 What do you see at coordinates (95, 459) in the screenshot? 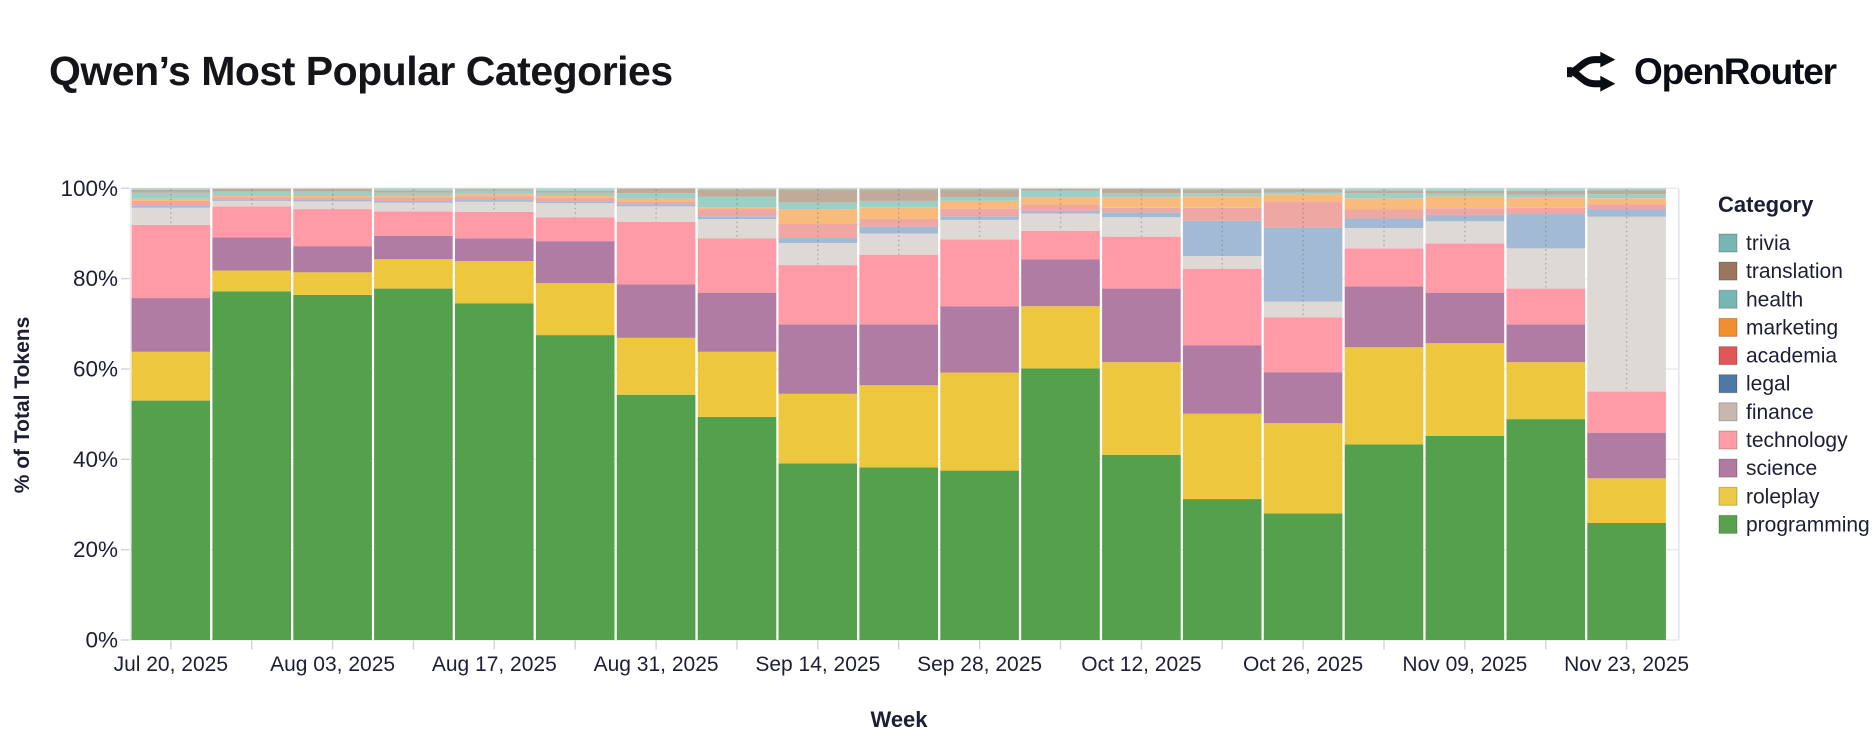
I see `svg-text: 40%` at bounding box center [95, 459].